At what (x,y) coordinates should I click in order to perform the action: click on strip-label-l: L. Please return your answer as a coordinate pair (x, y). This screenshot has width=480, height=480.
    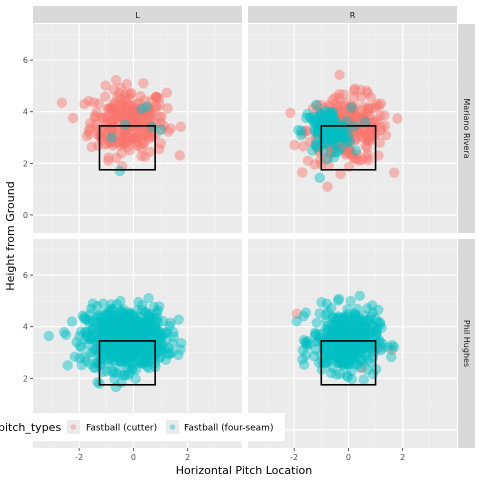
    Looking at the image, I should click on (137, 15).